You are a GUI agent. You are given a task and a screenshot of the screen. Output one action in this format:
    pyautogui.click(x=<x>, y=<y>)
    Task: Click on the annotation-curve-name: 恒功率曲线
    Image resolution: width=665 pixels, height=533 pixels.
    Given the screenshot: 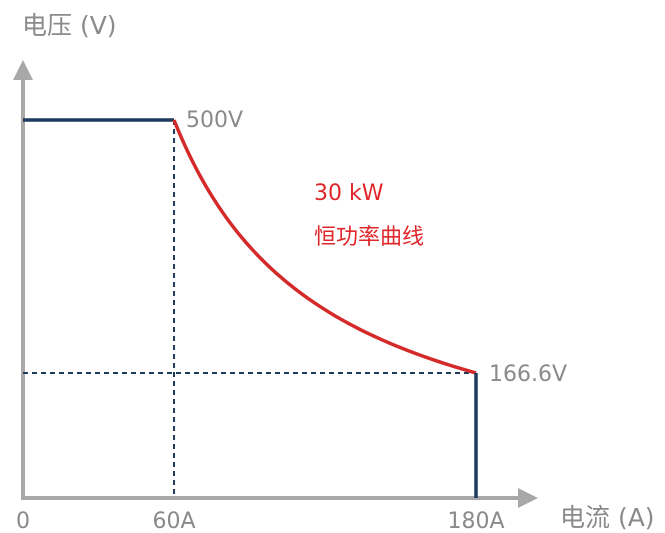 What is the action you would take?
    pyautogui.click(x=369, y=237)
    